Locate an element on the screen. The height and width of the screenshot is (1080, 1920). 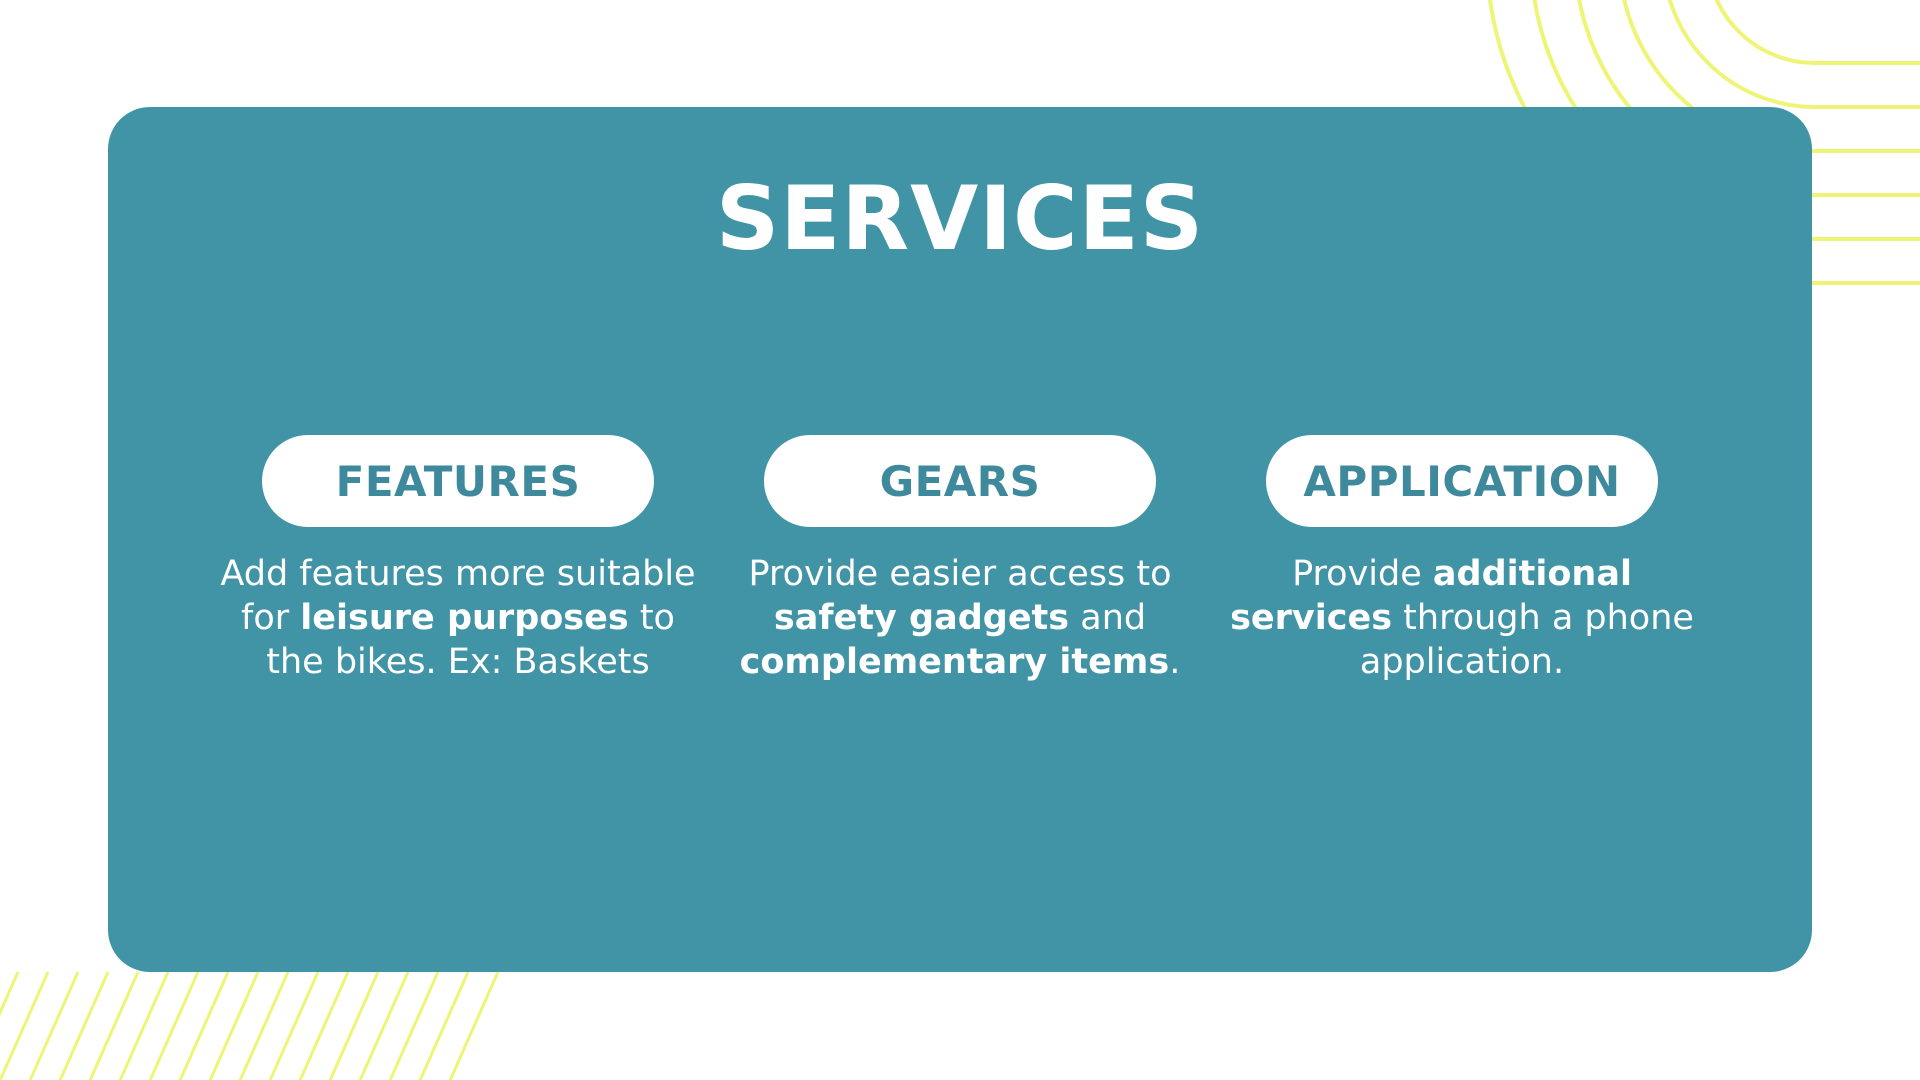
features-pill: FEATURES is located at coordinates (458, 481).